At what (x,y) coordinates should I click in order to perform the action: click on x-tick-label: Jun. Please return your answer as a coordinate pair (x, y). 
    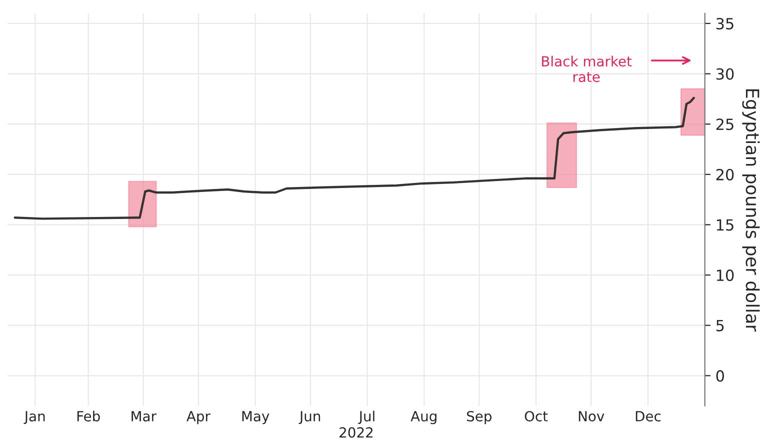
    Looking at the image, I should click on (309, 417).